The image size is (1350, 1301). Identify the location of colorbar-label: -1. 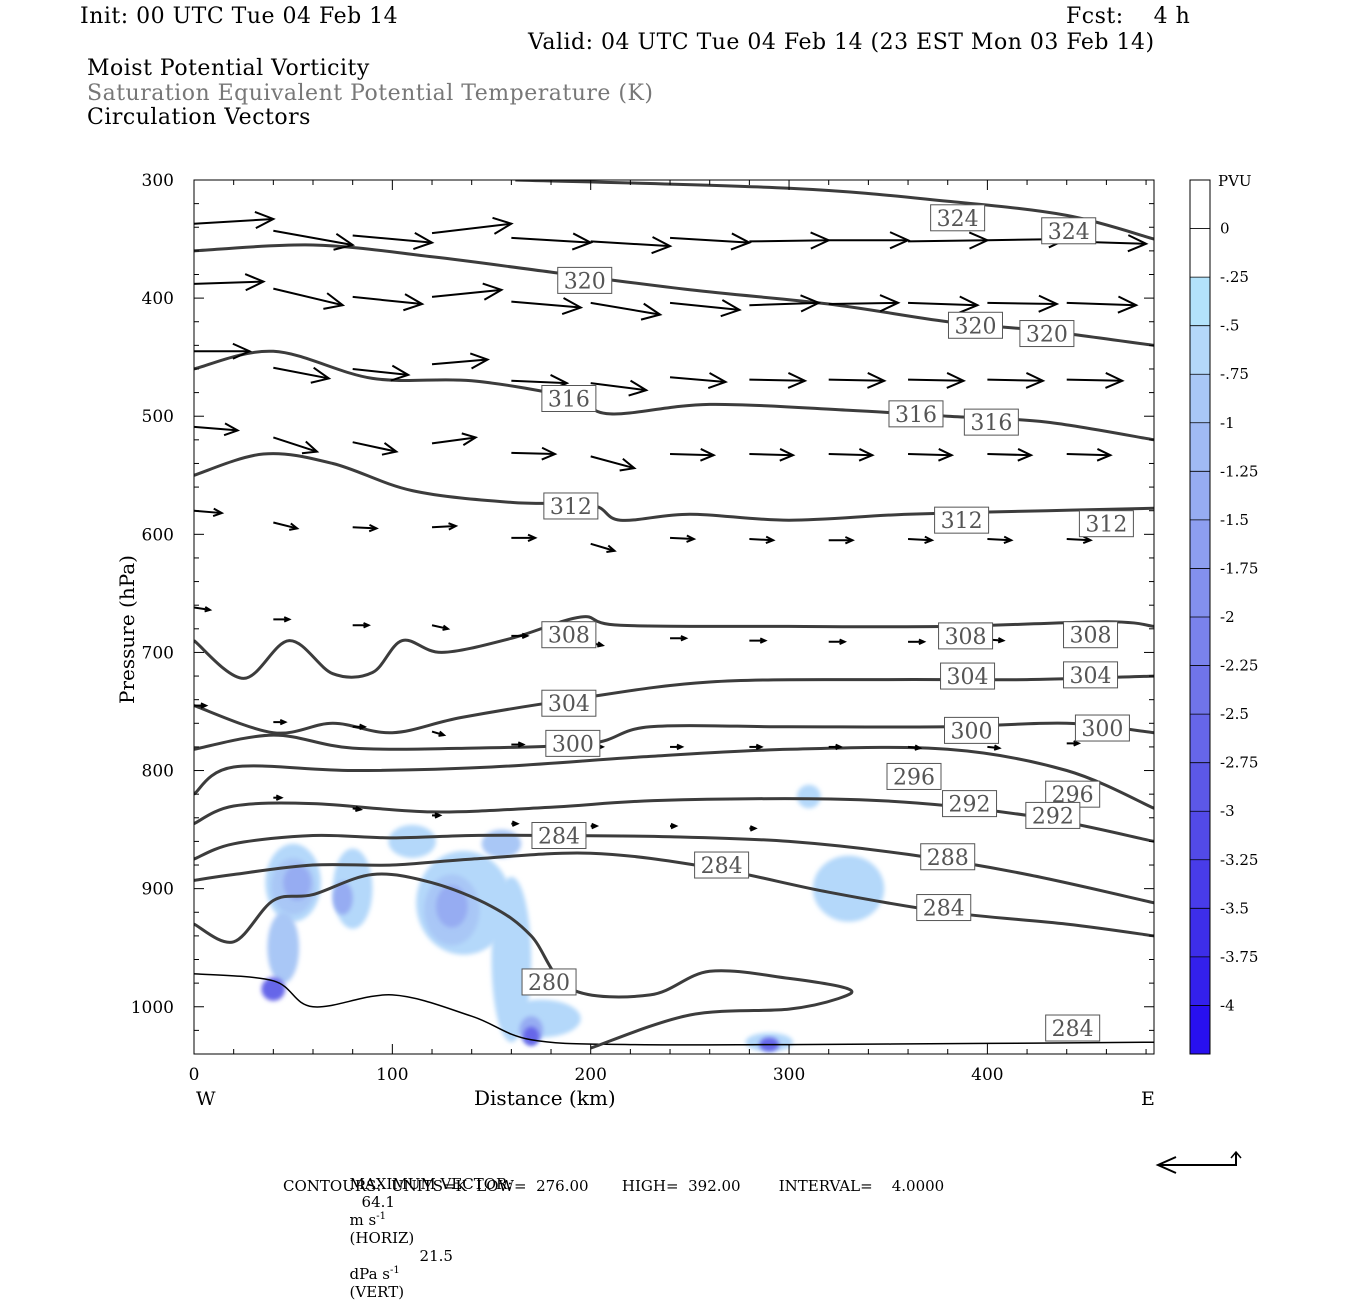
(1227, 423).